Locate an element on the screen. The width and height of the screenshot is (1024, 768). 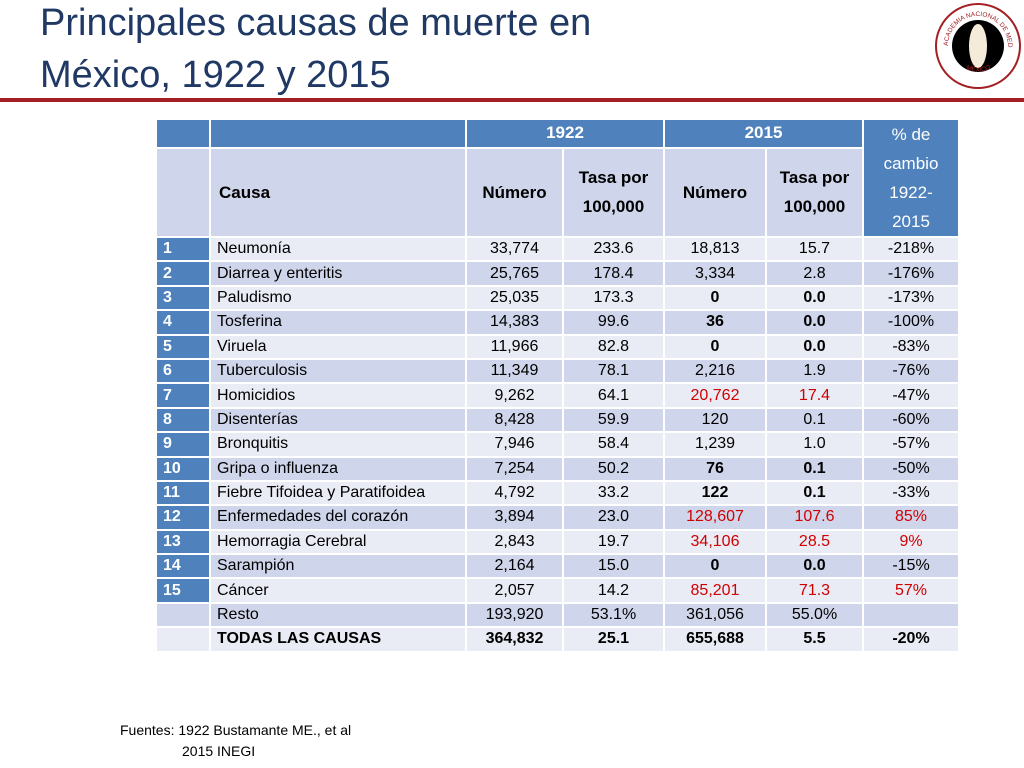
table-cell: -20% is located at coordinates (911, 639).